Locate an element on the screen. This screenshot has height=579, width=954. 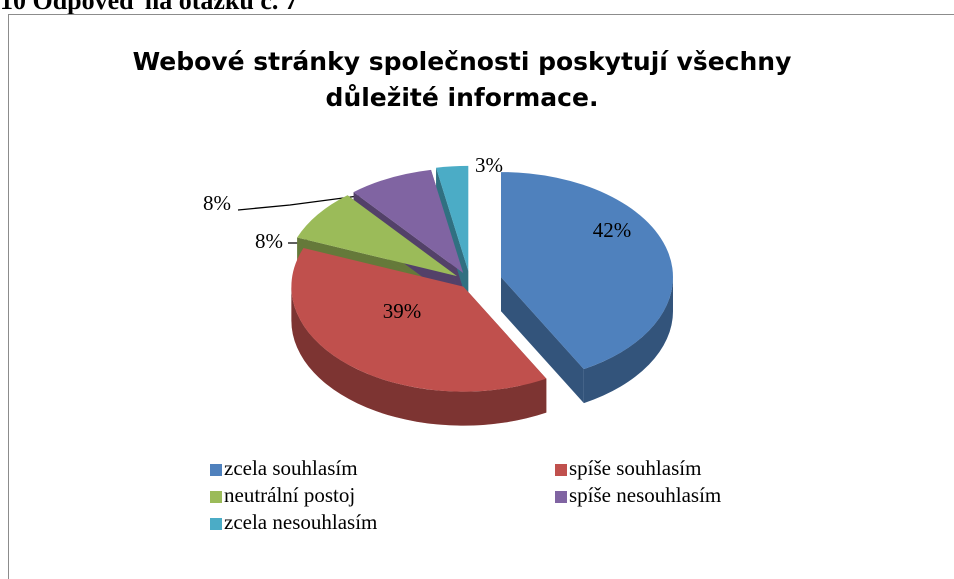
data-label: 42% is located at coordinates (612, 230).